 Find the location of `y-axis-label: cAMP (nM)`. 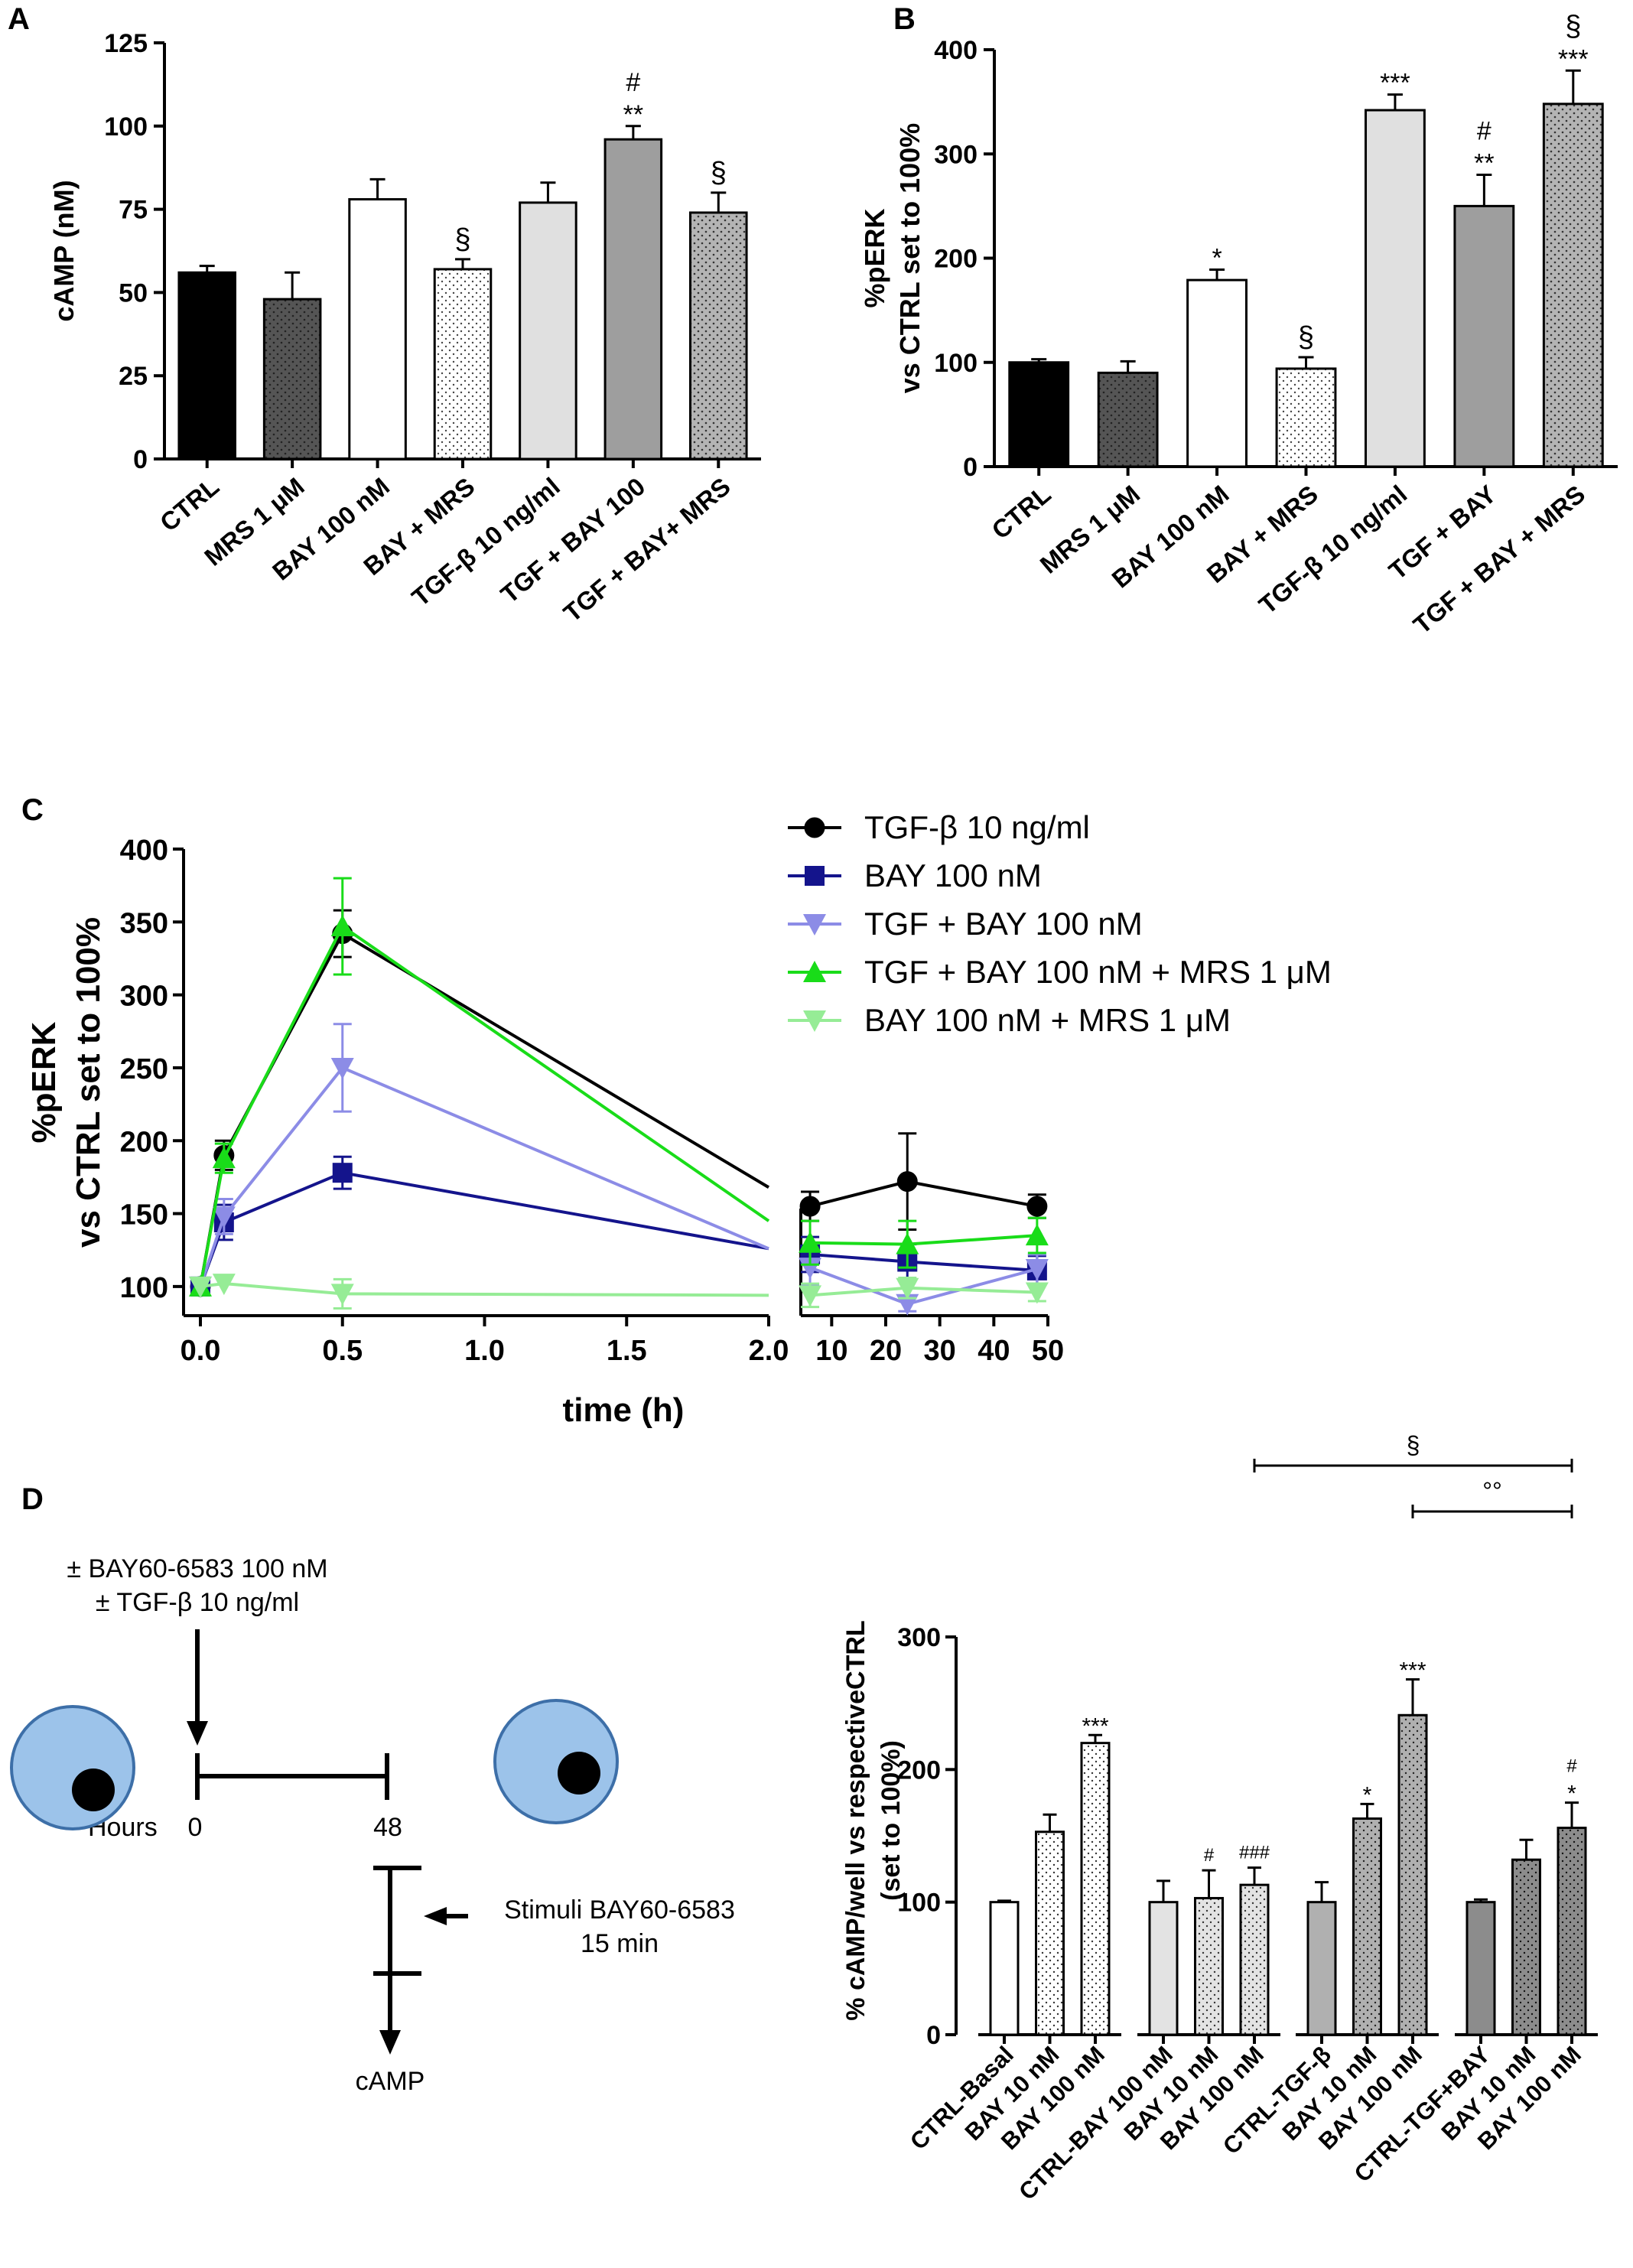

y-axis-label: cAMP (nM) is located at coordinates (64, 251).